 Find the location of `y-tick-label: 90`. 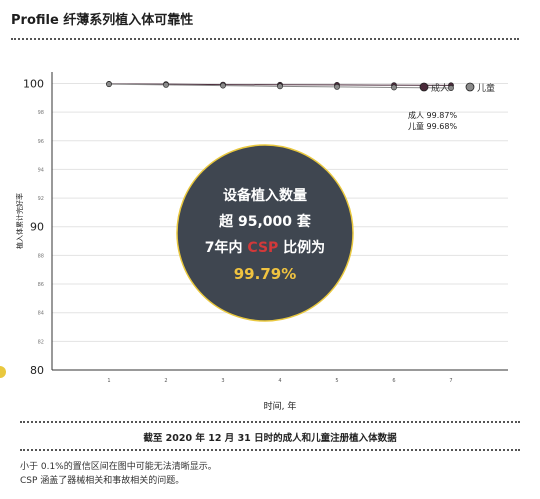

y-tick-label: 90 is located at coordinates (37, 227).